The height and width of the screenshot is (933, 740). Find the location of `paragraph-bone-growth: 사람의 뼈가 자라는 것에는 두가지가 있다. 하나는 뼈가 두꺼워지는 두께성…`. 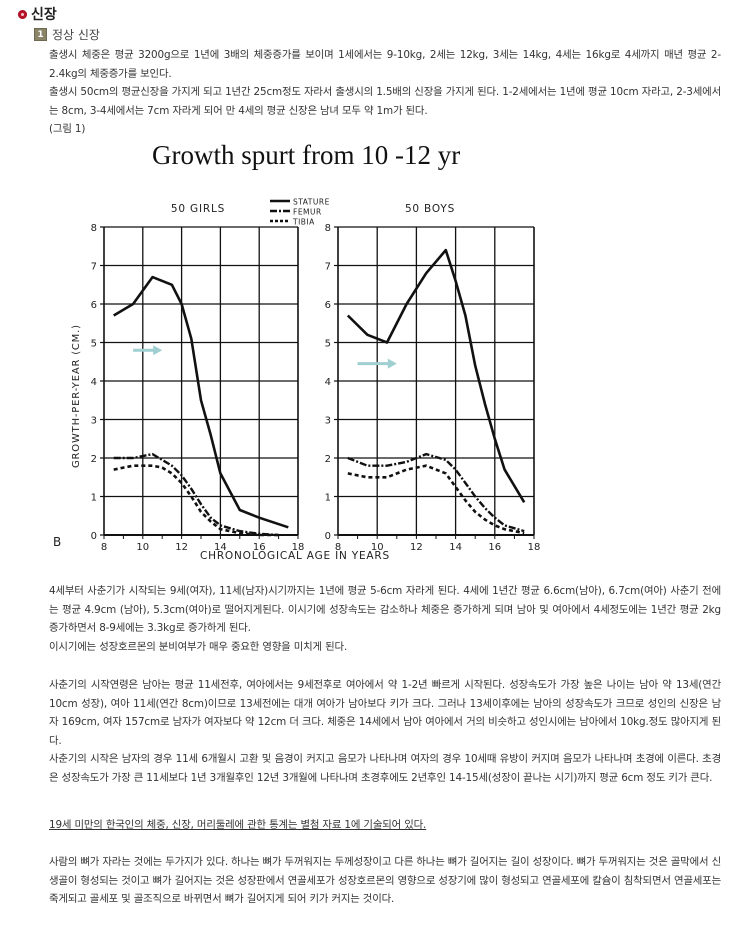

paragraph-bone-growth: 사람의 뼈가 자라는 것에는 두가지가 있다. 하나는 뼈가 두꺼워지는 두께성… is located at coordinates (385, 881).